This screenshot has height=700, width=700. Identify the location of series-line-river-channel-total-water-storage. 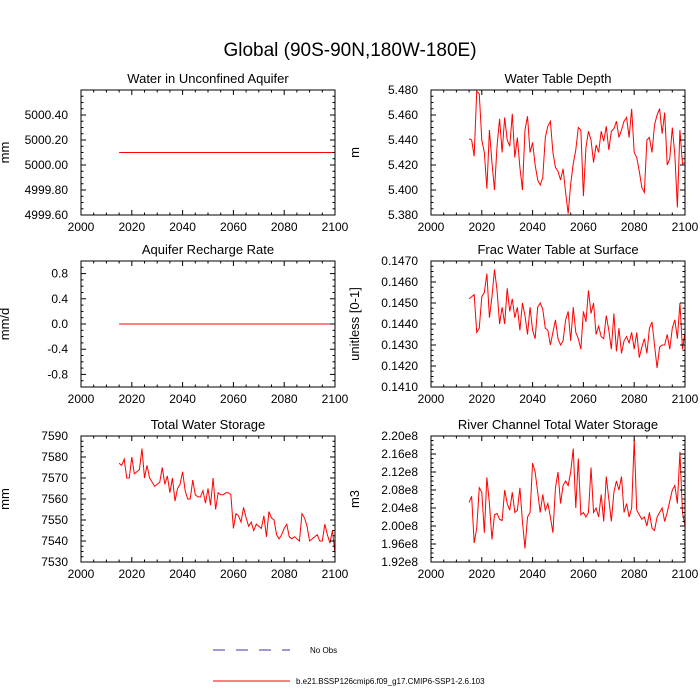
(577, 494).